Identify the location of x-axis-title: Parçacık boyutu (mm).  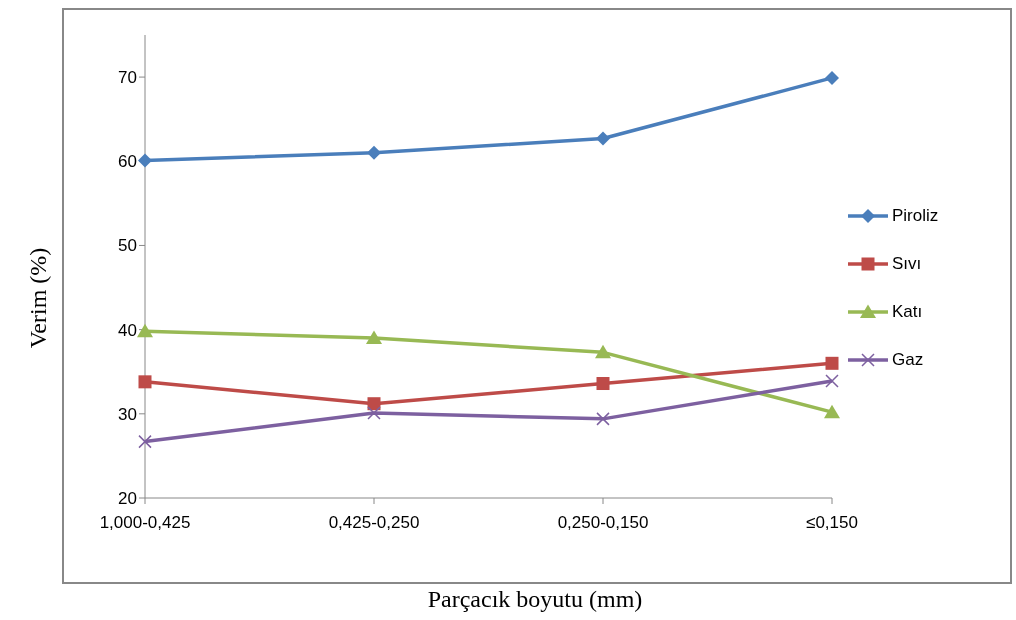
(535, 599).